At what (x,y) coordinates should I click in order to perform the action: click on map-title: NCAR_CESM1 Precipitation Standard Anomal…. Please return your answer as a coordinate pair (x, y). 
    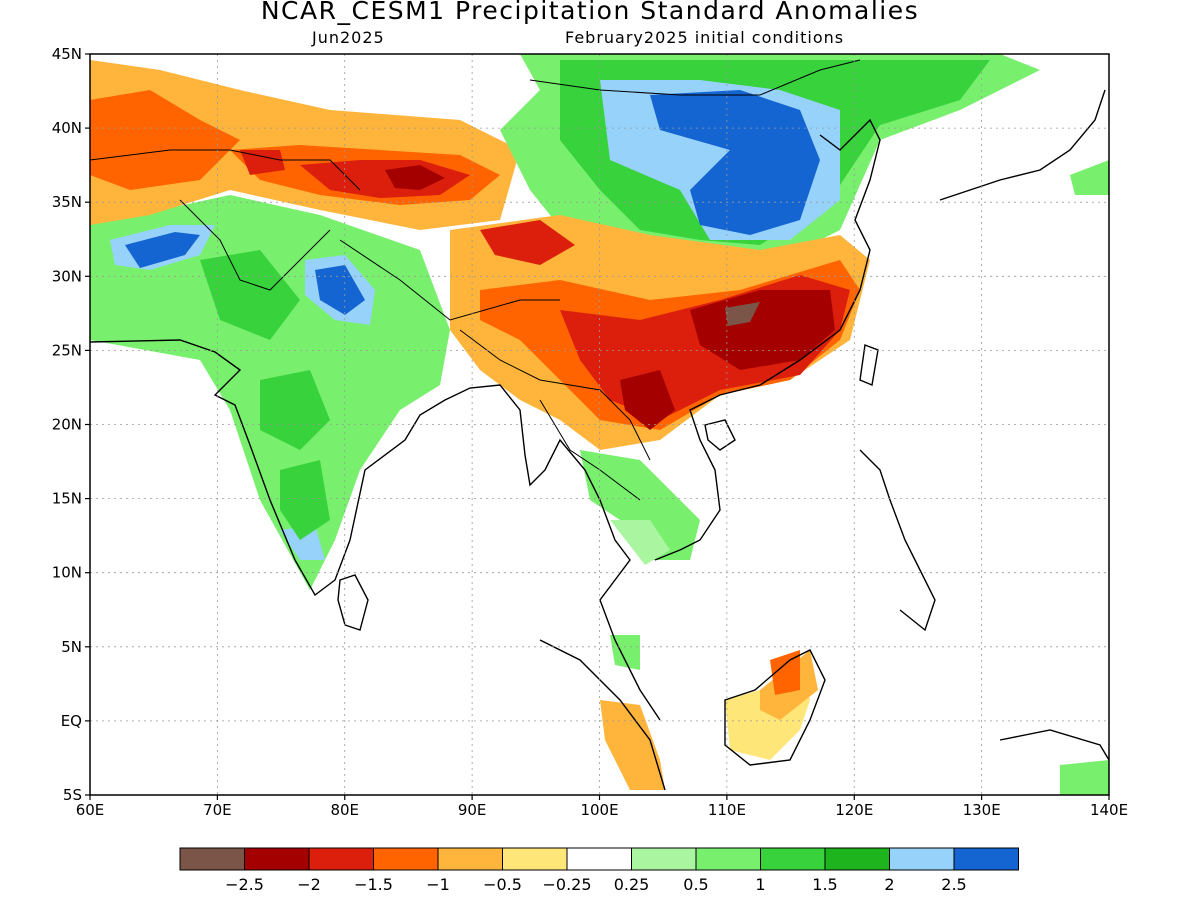
    Looking at the image, I should click on (590, 12).